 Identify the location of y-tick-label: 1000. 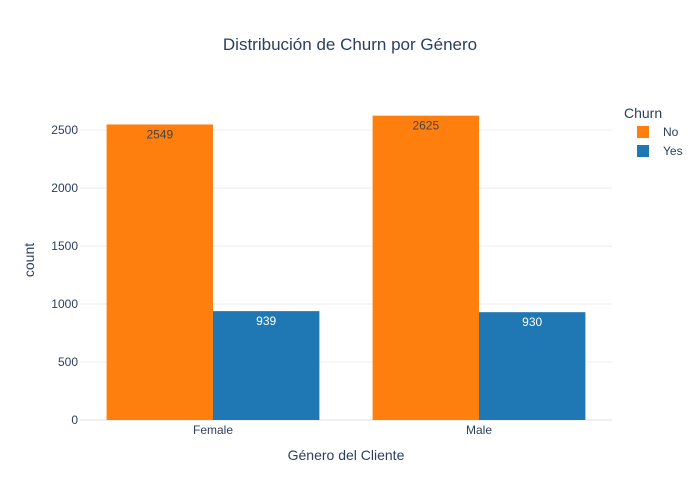
(64, 304).